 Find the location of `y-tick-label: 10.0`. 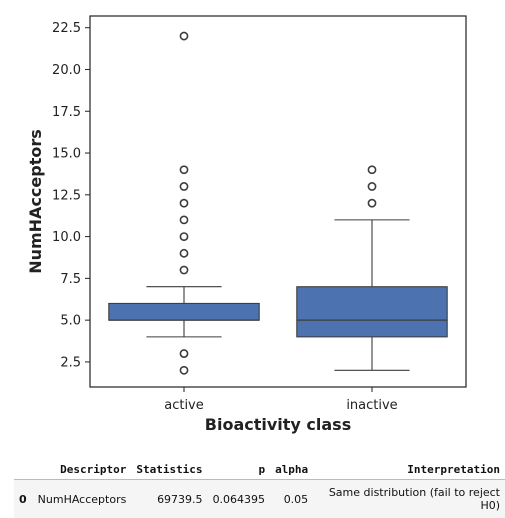

y-tick-label: 10.0 is located at coordinates (66, 237).